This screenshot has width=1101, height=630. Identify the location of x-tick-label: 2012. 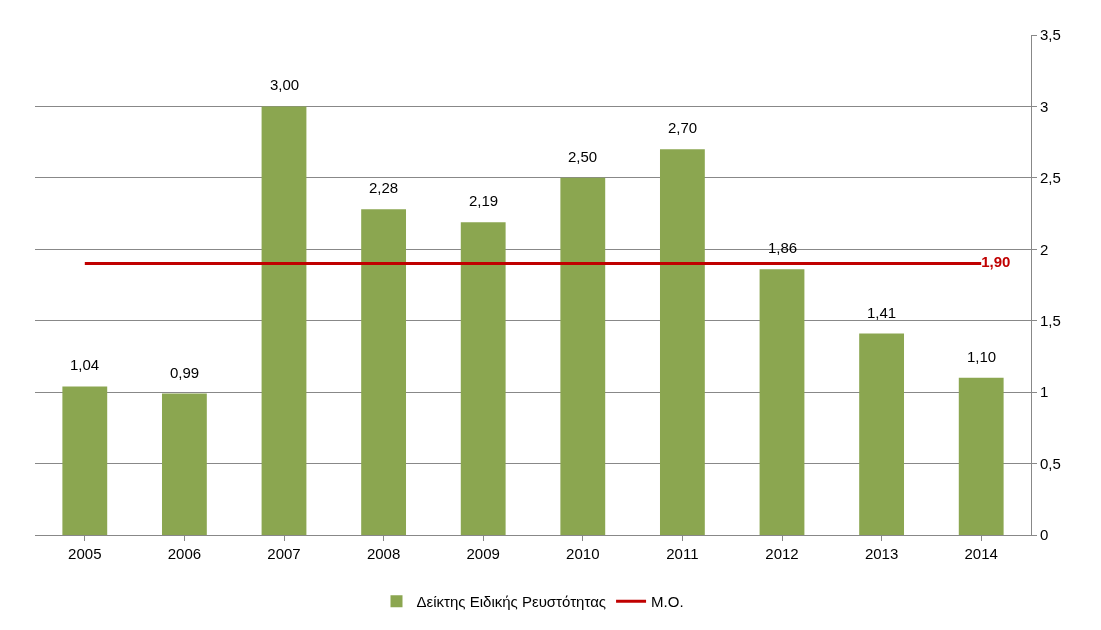
(782, 553).